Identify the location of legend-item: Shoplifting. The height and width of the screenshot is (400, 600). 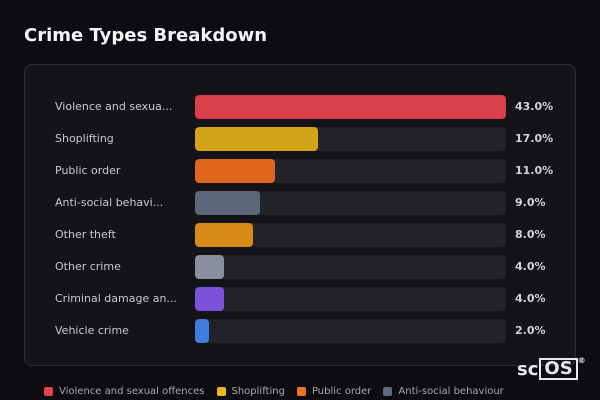
(250, 391).